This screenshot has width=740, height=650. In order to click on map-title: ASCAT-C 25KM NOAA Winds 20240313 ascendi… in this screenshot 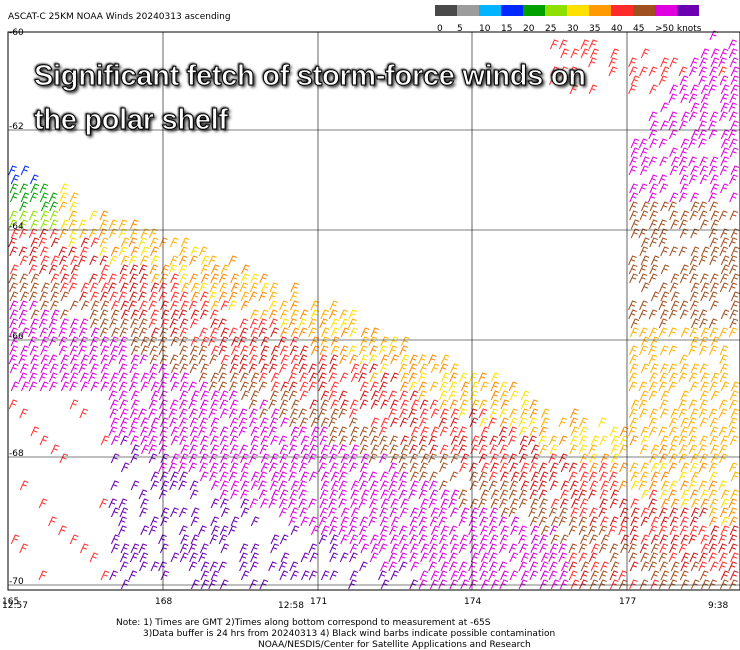, I will do `click(119, 17)`.